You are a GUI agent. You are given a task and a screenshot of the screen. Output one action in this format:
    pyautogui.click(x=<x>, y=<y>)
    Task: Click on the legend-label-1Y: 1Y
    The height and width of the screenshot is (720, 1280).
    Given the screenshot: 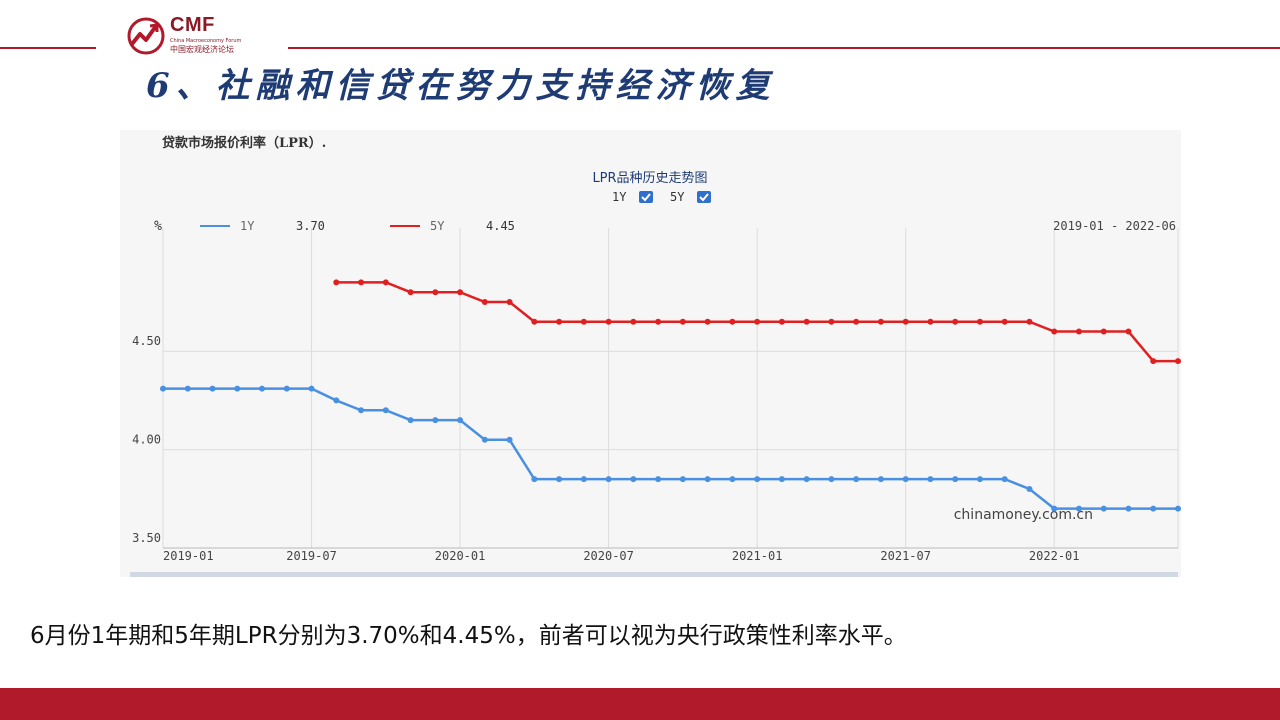 What is the action you would take?
    pyautogui.click(x=247, y=226)
    